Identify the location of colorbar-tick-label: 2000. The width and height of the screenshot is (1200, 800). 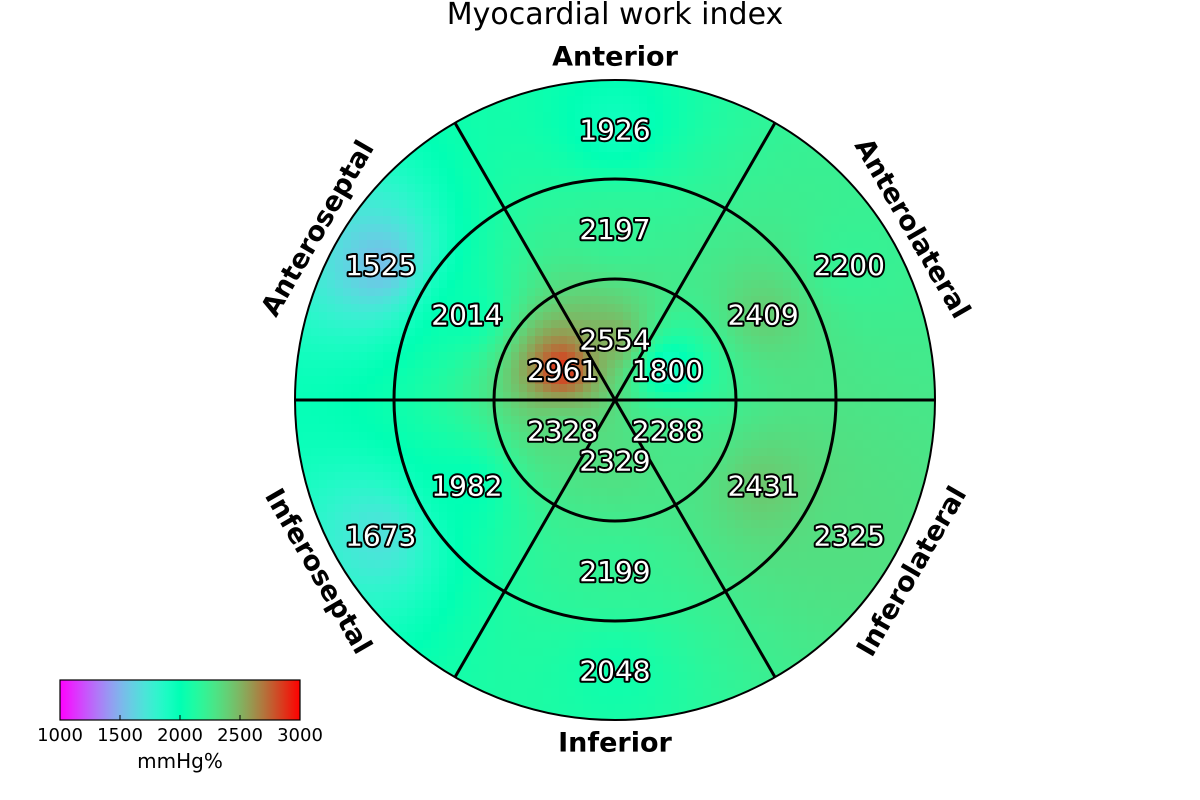
(180, 735).